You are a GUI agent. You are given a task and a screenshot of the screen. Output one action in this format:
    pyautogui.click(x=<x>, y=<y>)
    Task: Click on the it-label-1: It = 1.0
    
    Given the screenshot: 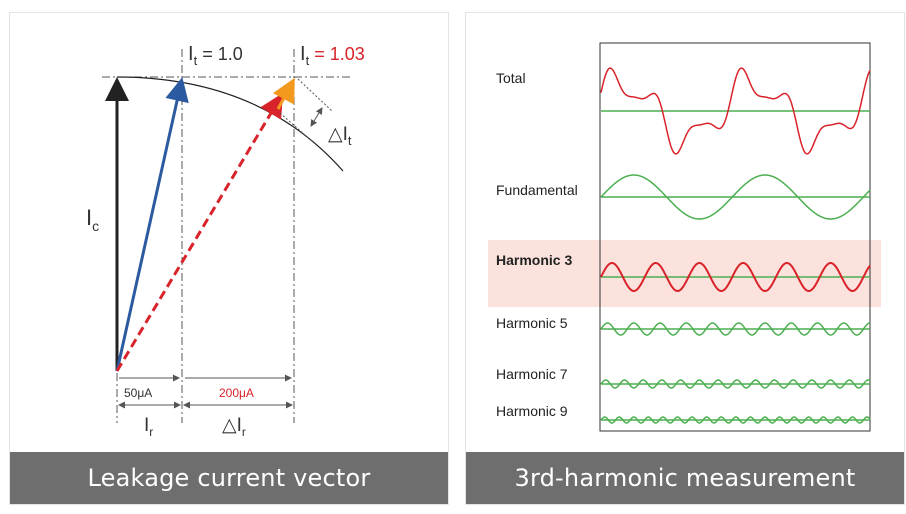 What is the action you would take?
    pyautogui.click(x=215, y=55)
    